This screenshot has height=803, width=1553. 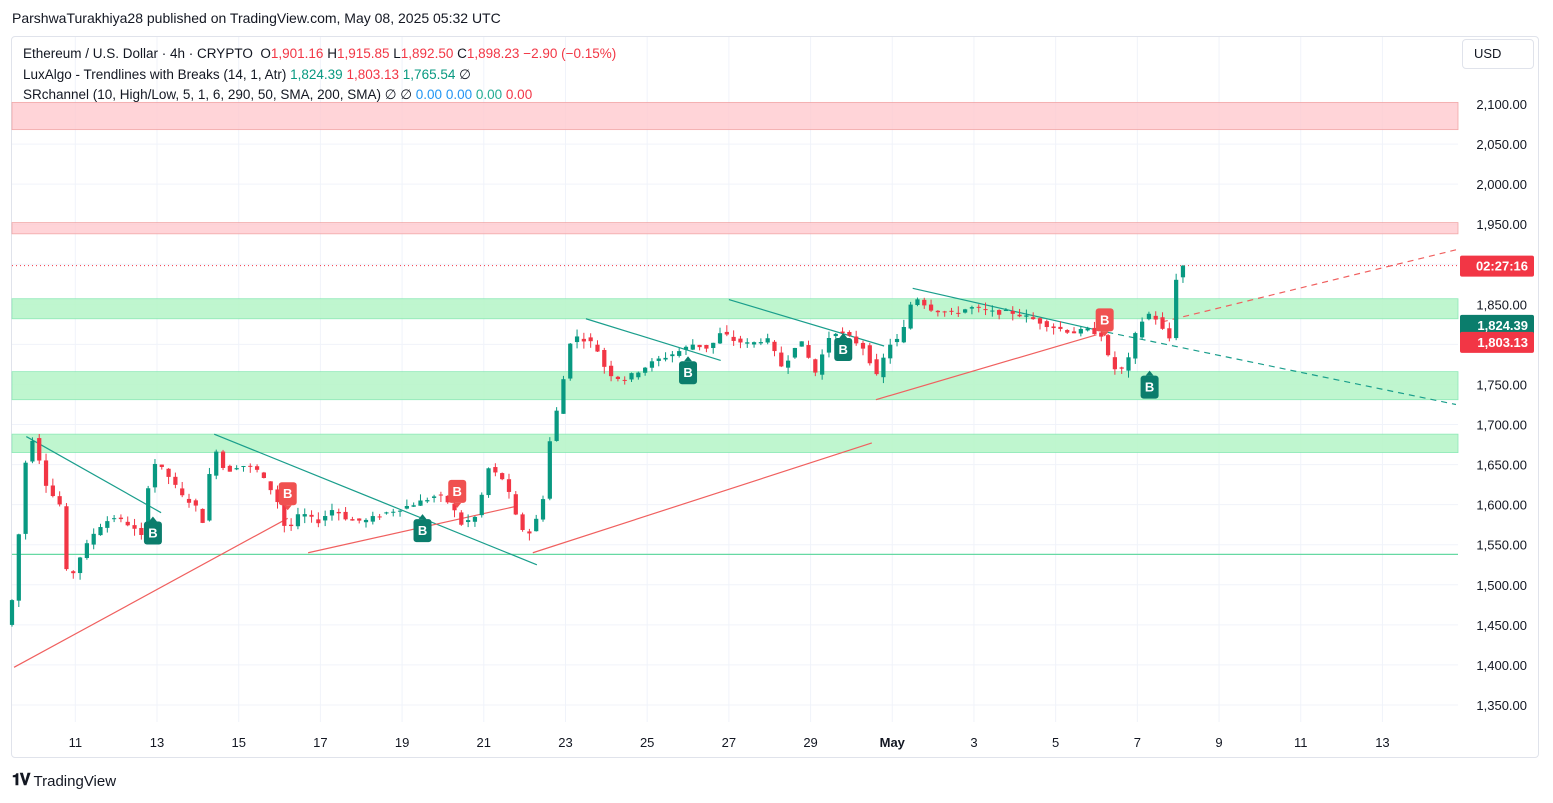 What do you see at coordinates (729, 742) in the screenshot?
I see `x-tick-label: 27` at bounding box center [729, 742].